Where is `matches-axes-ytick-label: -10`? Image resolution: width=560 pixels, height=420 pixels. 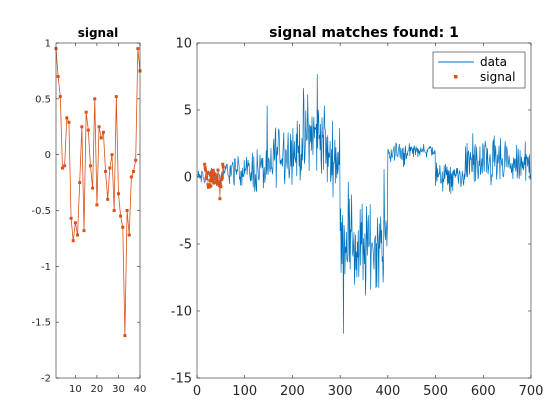 matches-axes-ytick-label: -10 is located at coordinates (181, 312).